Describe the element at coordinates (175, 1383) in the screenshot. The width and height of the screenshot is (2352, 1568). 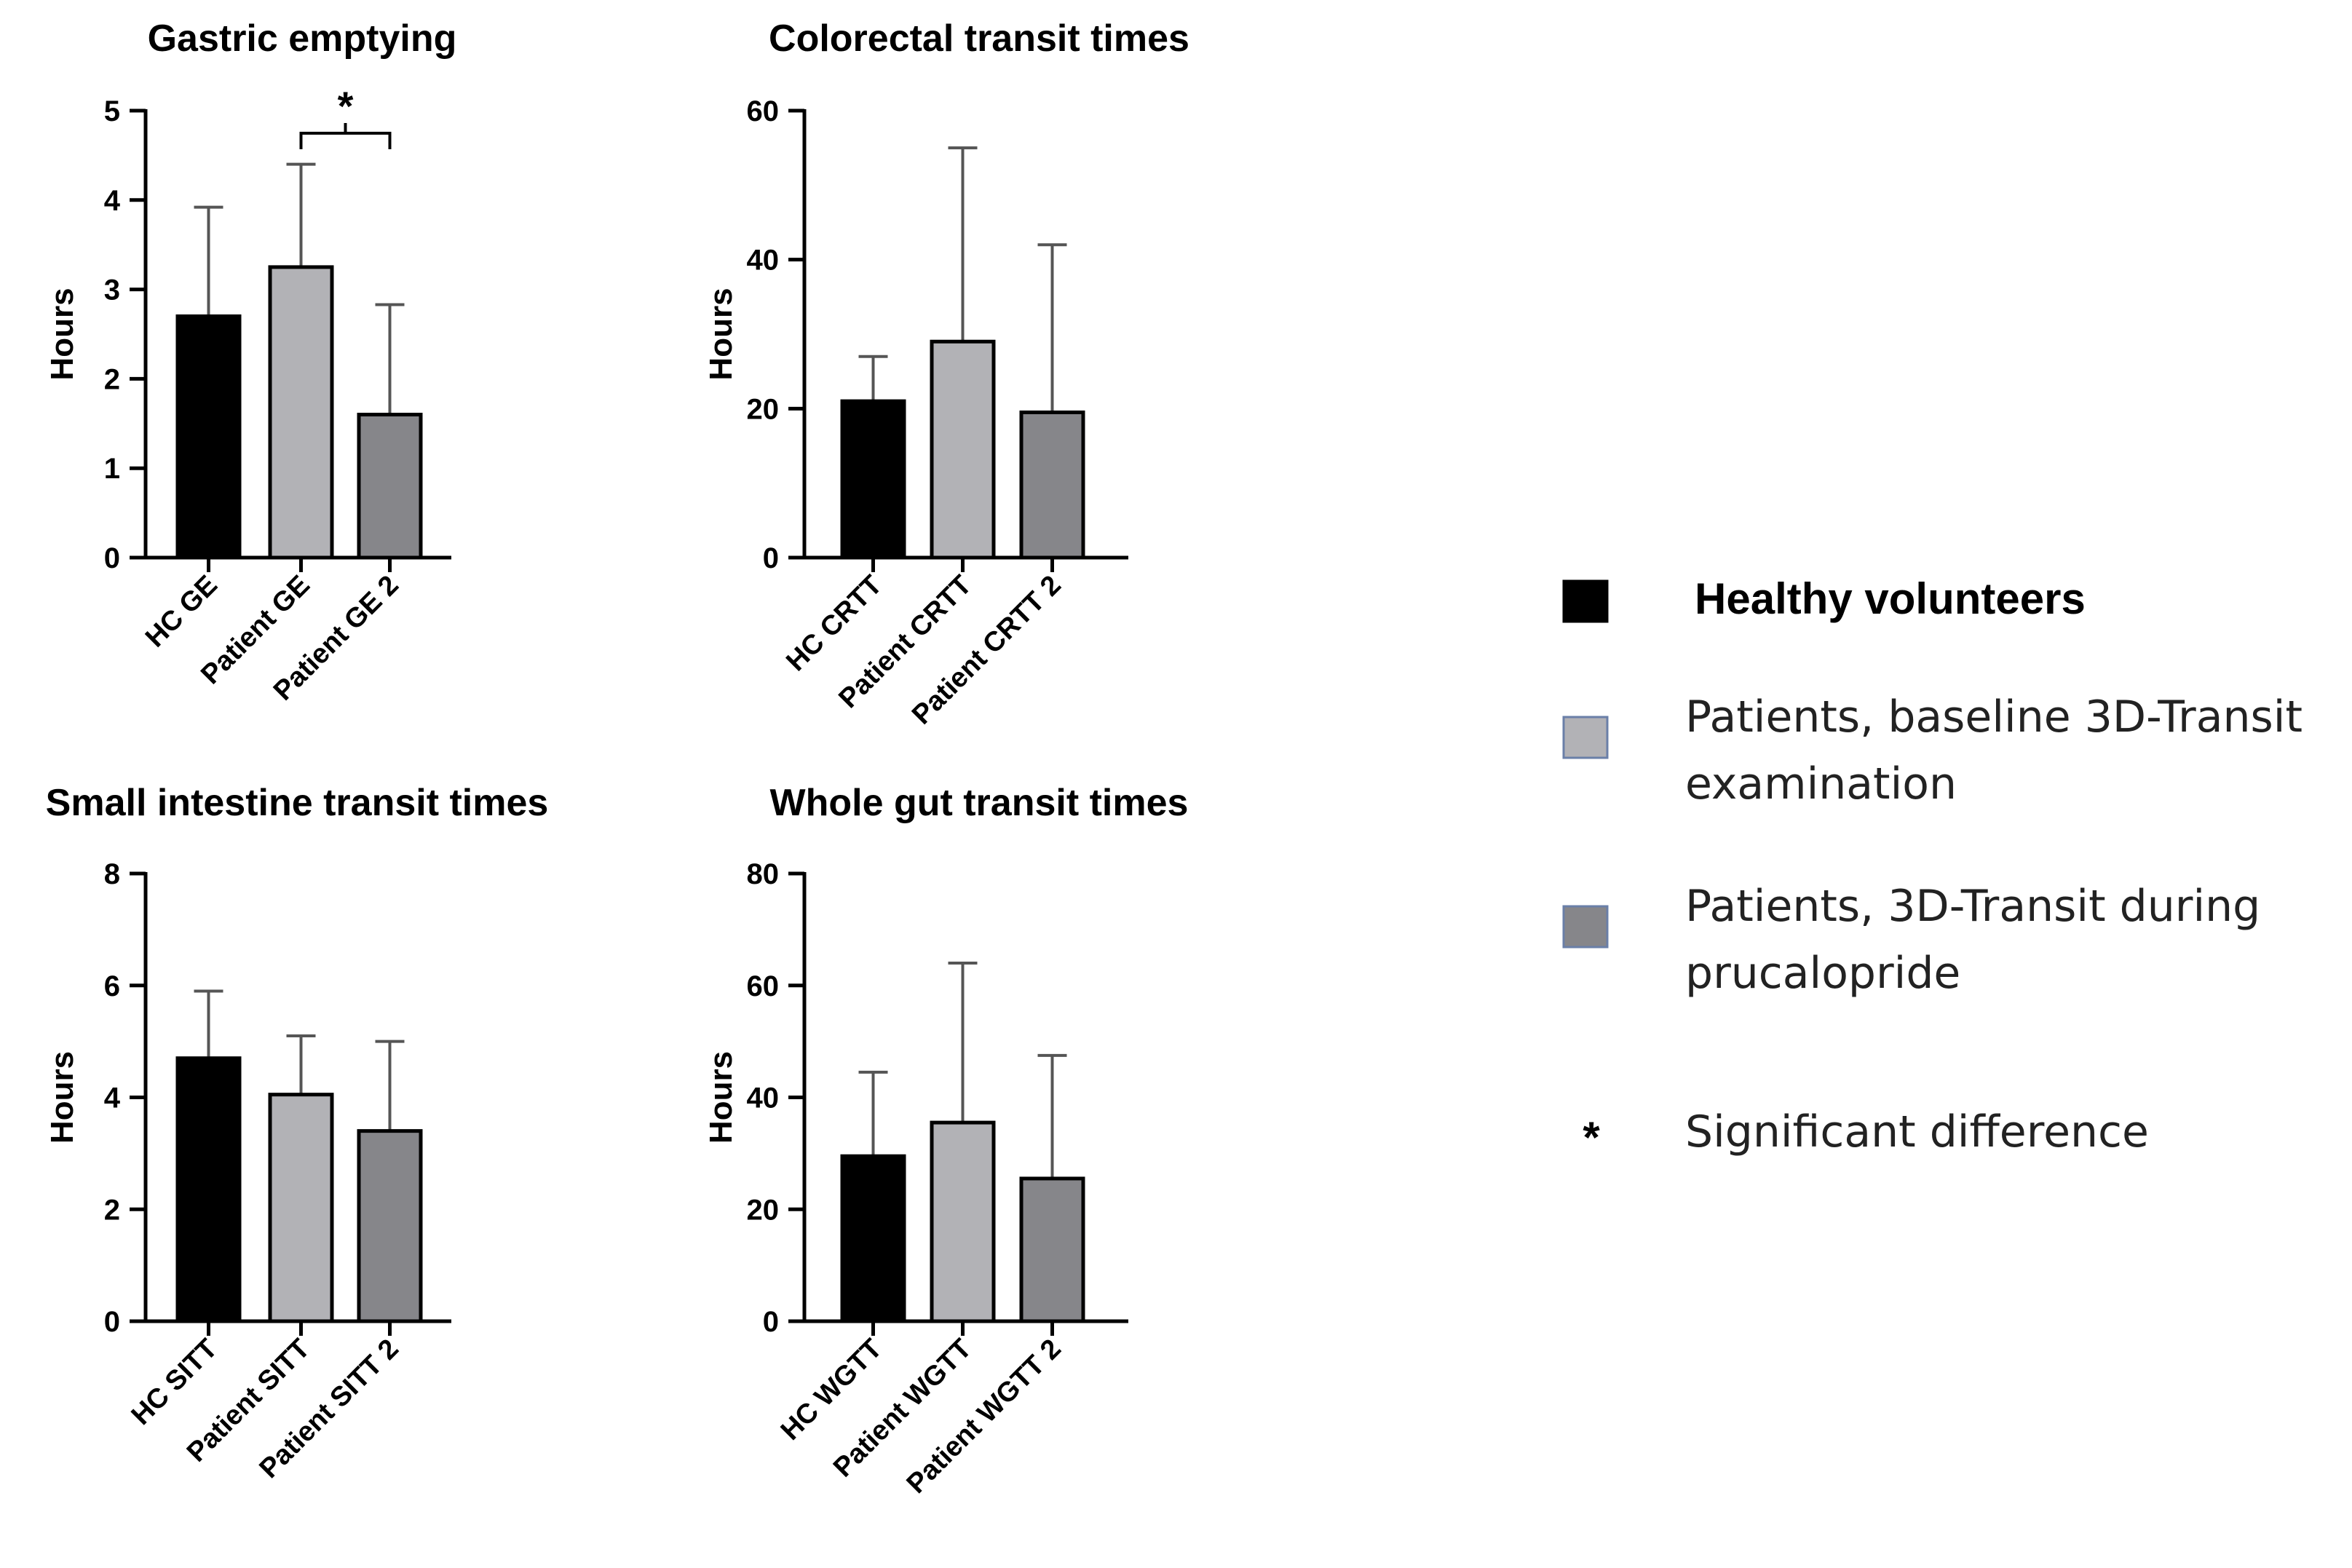
I see `x-tick-label: HC SITT` at that location.